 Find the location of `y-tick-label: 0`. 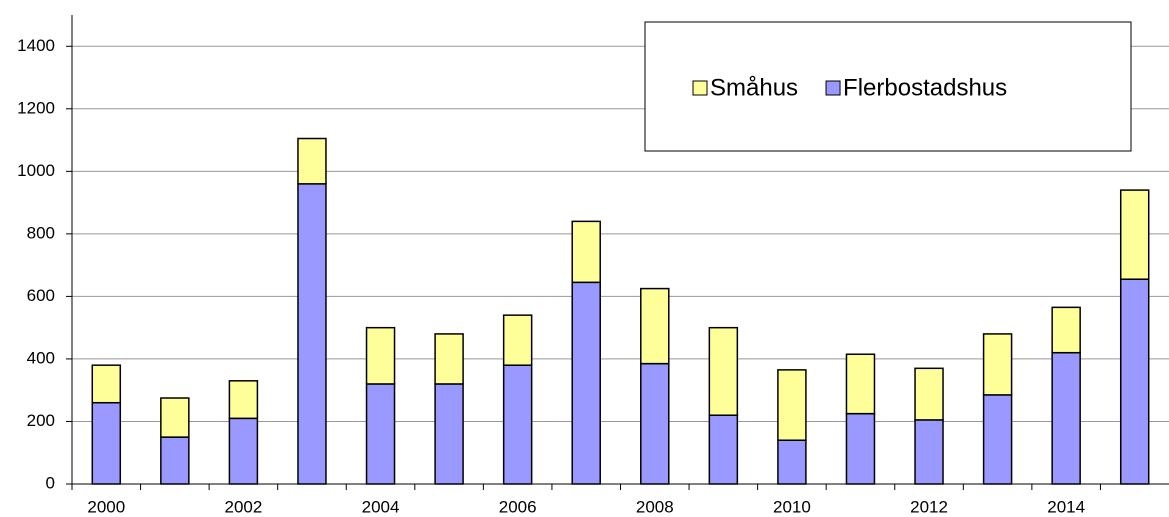

y-tick-label: 0 is located at coordinates (50, 482).